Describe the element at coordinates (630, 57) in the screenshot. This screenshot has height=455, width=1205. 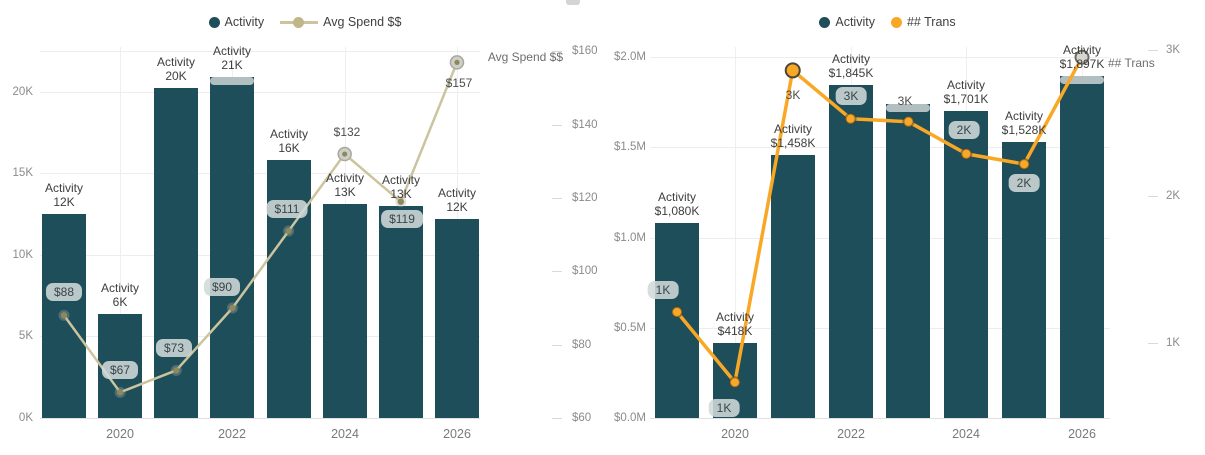
I see `y-axis-tick-label: $2.0M` at that location.